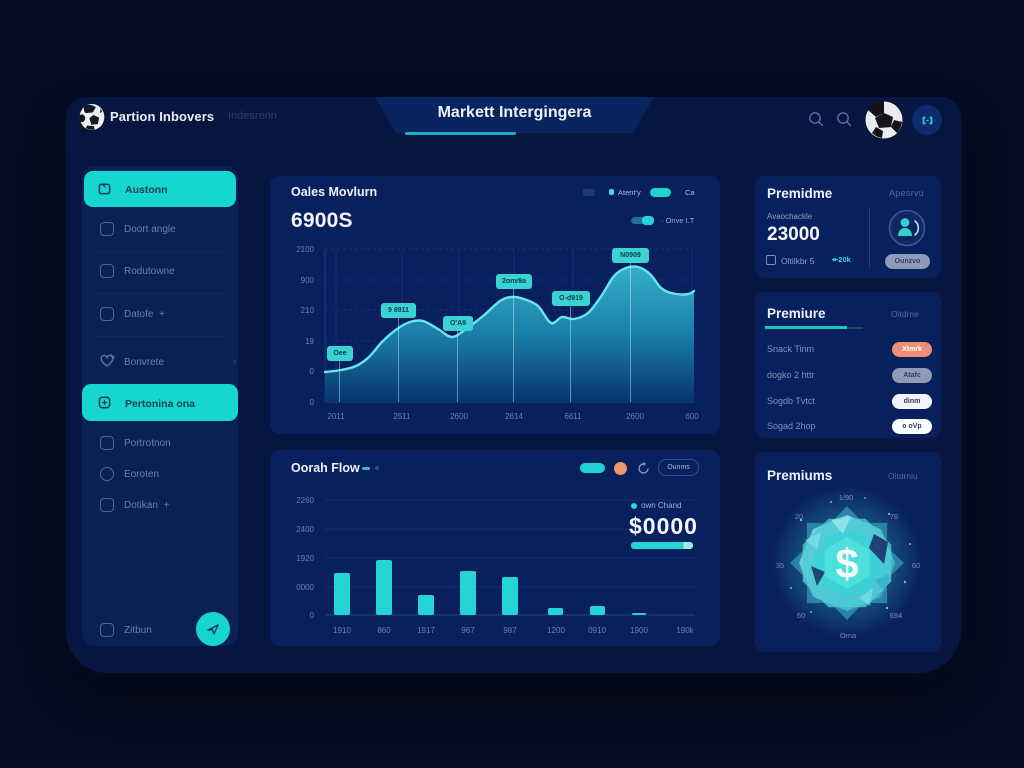  Describe the element at coordinates (468, 630) in the screenshot. I see `svg-text: 967` at that location.